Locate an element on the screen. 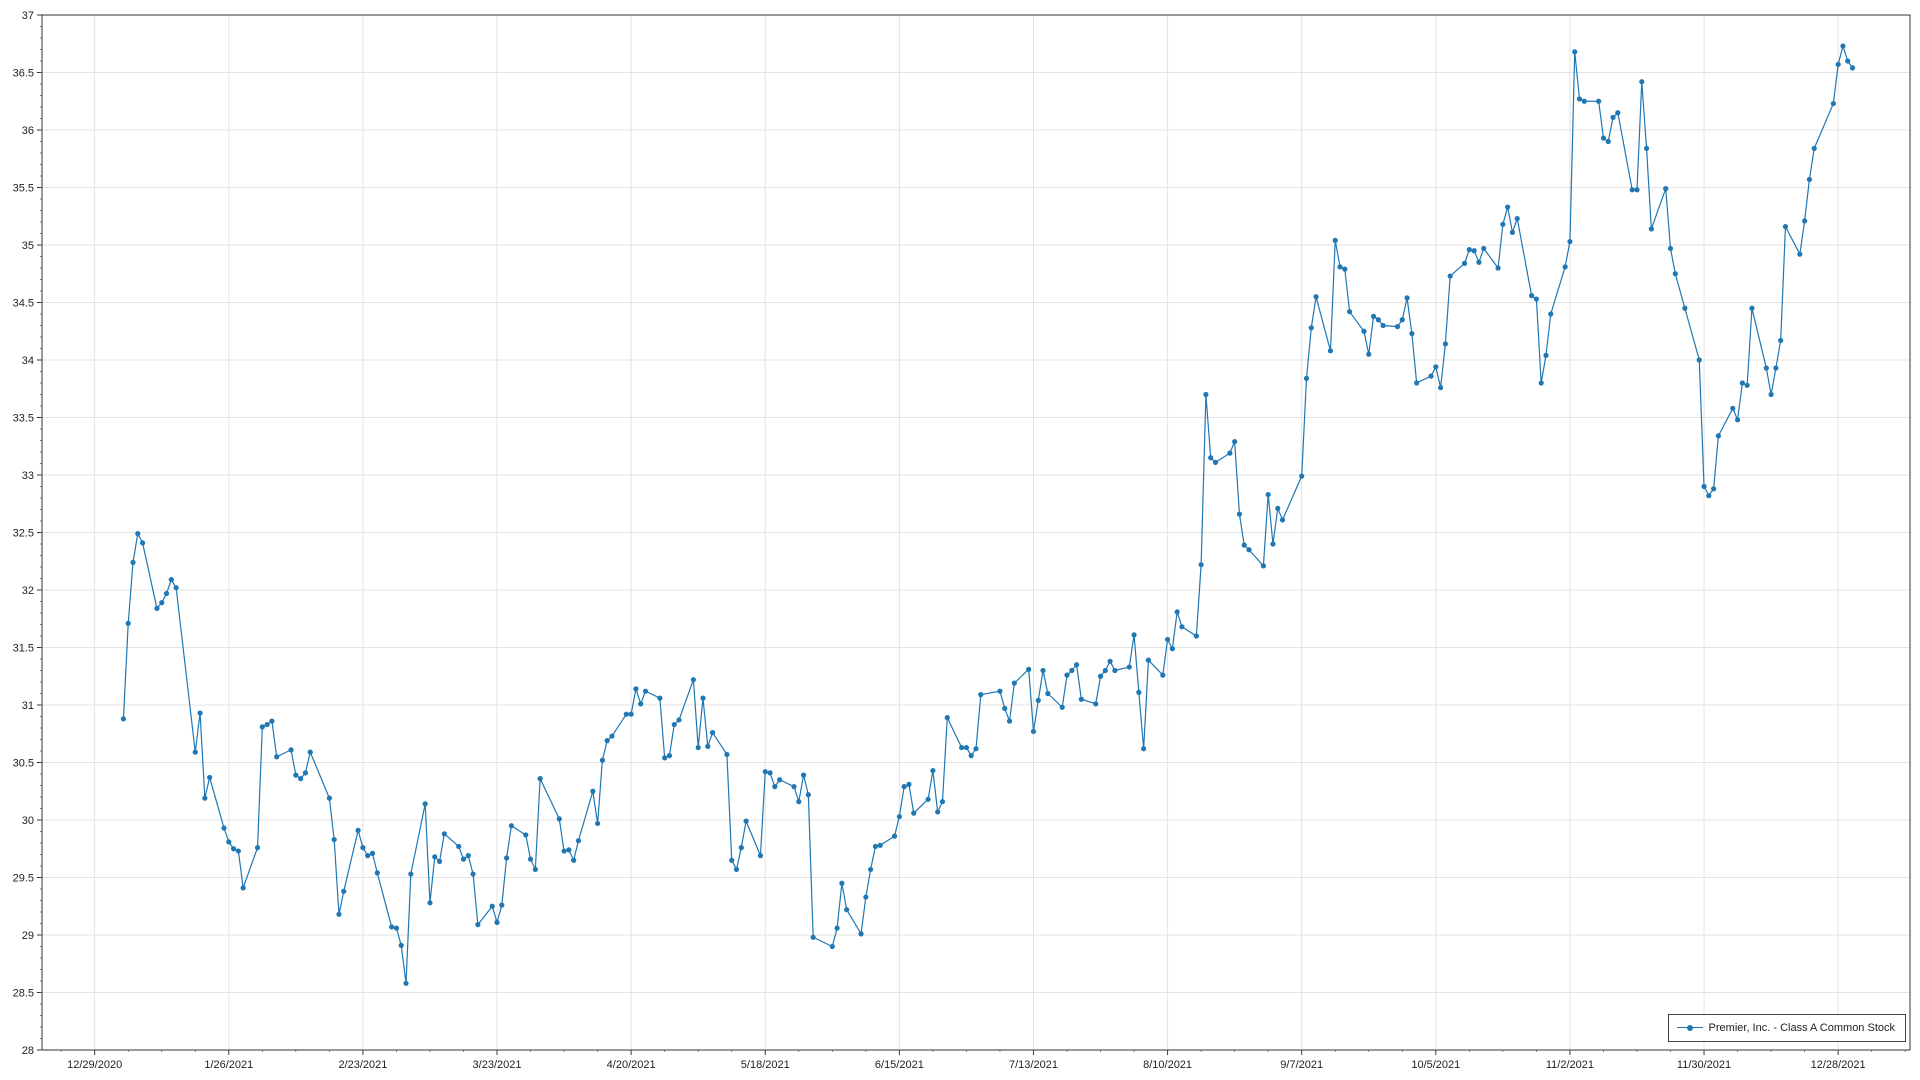 The height and width of the screenshot is (1080, 1920). y-tick-label: 34 is located at coordinates (28, 361).